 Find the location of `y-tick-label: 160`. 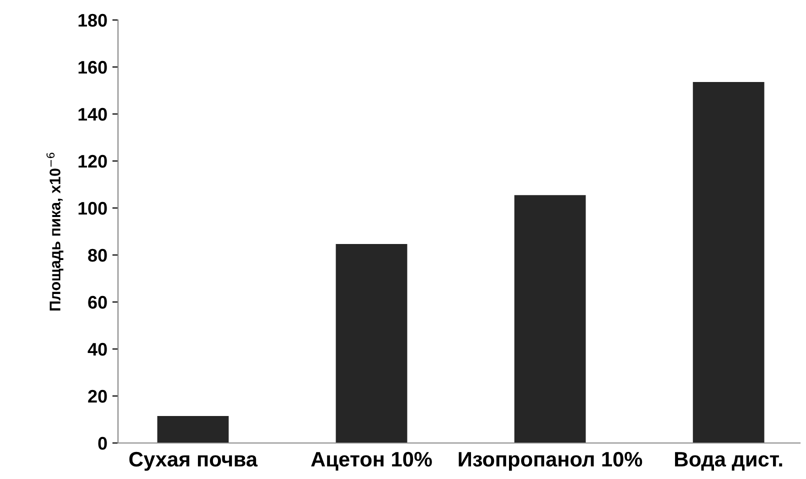

y-tick-label: 160 is located at coordinates (92, 67).